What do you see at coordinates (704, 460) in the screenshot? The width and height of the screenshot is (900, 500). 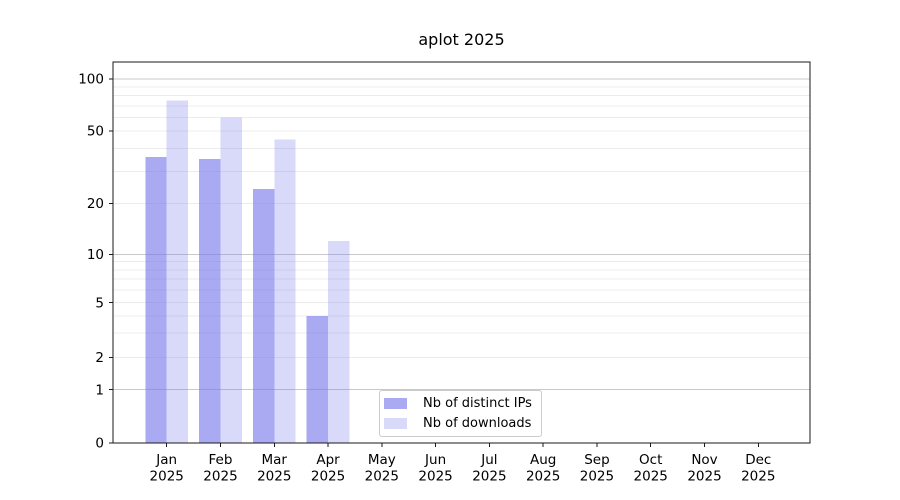 I see `x-tick-label-month: Nov` at bounding box center [704, 460].